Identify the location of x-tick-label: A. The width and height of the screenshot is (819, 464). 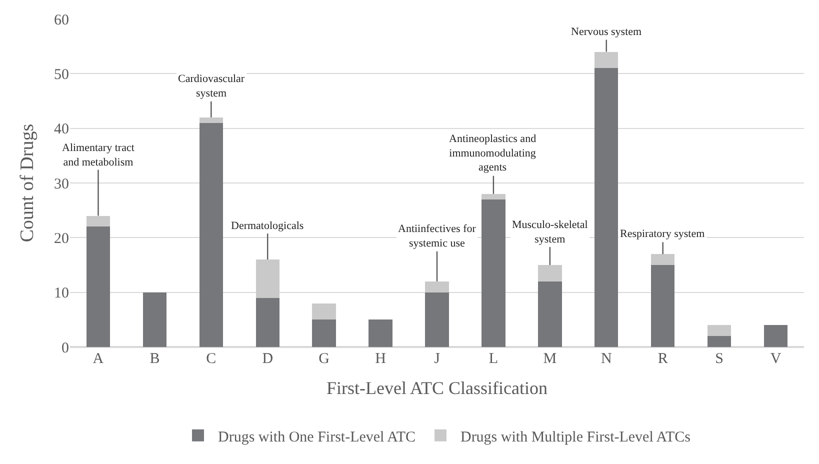
(98, 359).